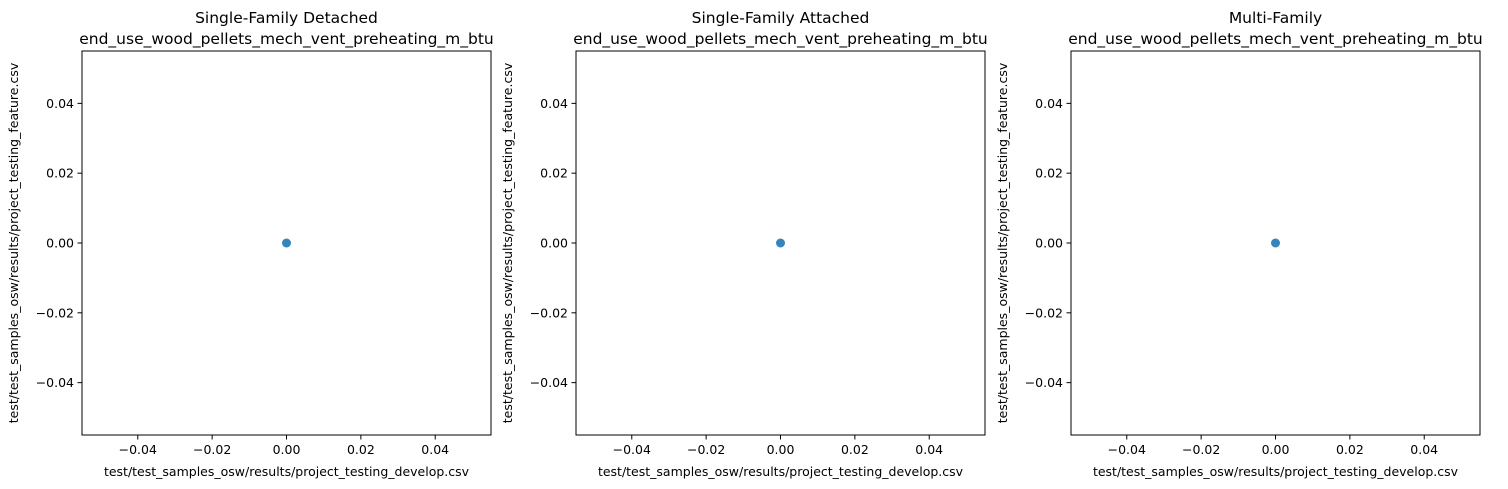 The width and height of the screenshot is (1508, 489). What do you see at coordinates (1275, 18) in the screenshot?
I see `subplot-title: Multi-Family` at bounding box center [1275, 18].